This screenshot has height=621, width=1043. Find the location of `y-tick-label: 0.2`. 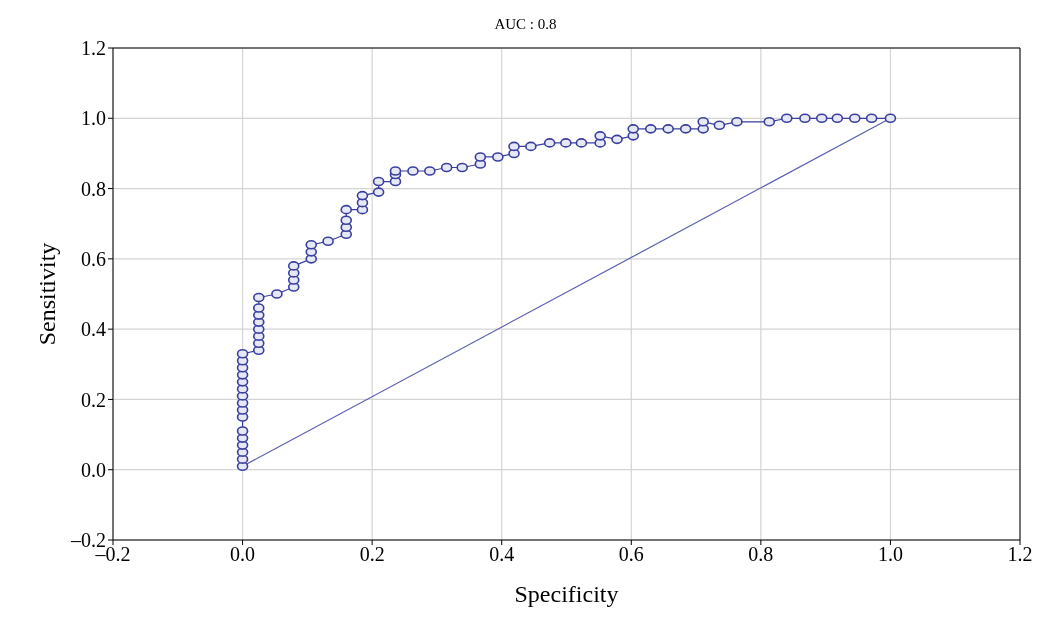

y-tick-label: 0.2 is located at coordinates (93, 399).